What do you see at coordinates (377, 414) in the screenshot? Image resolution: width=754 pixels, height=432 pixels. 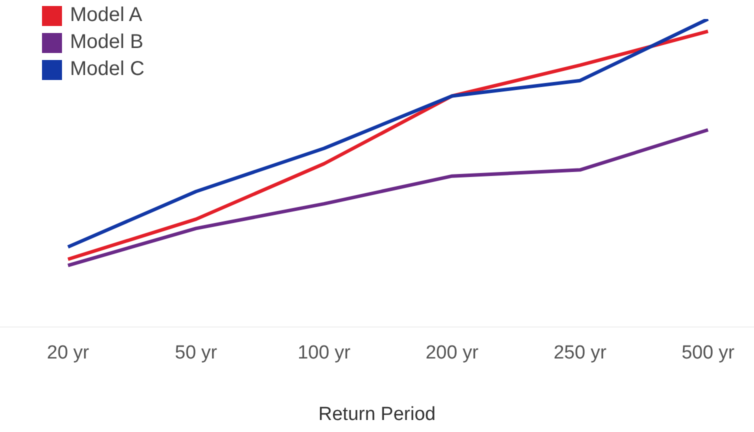 I see `x-axis-title: Return Period` at bounding box center [377, 414].